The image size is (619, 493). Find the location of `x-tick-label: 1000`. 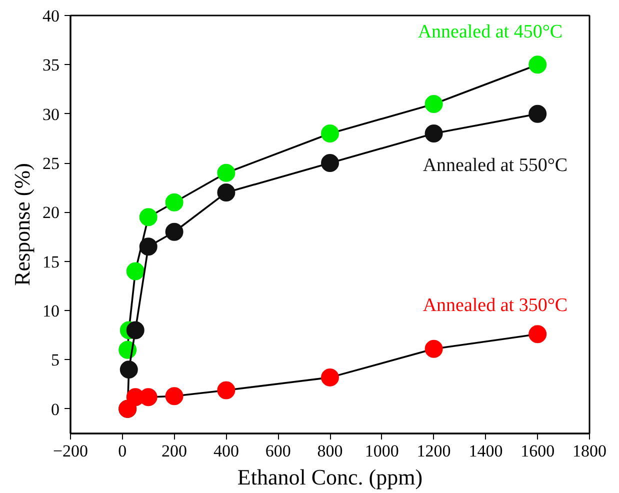

x-tick-label: 1000 is located at coordinates (381, 451).